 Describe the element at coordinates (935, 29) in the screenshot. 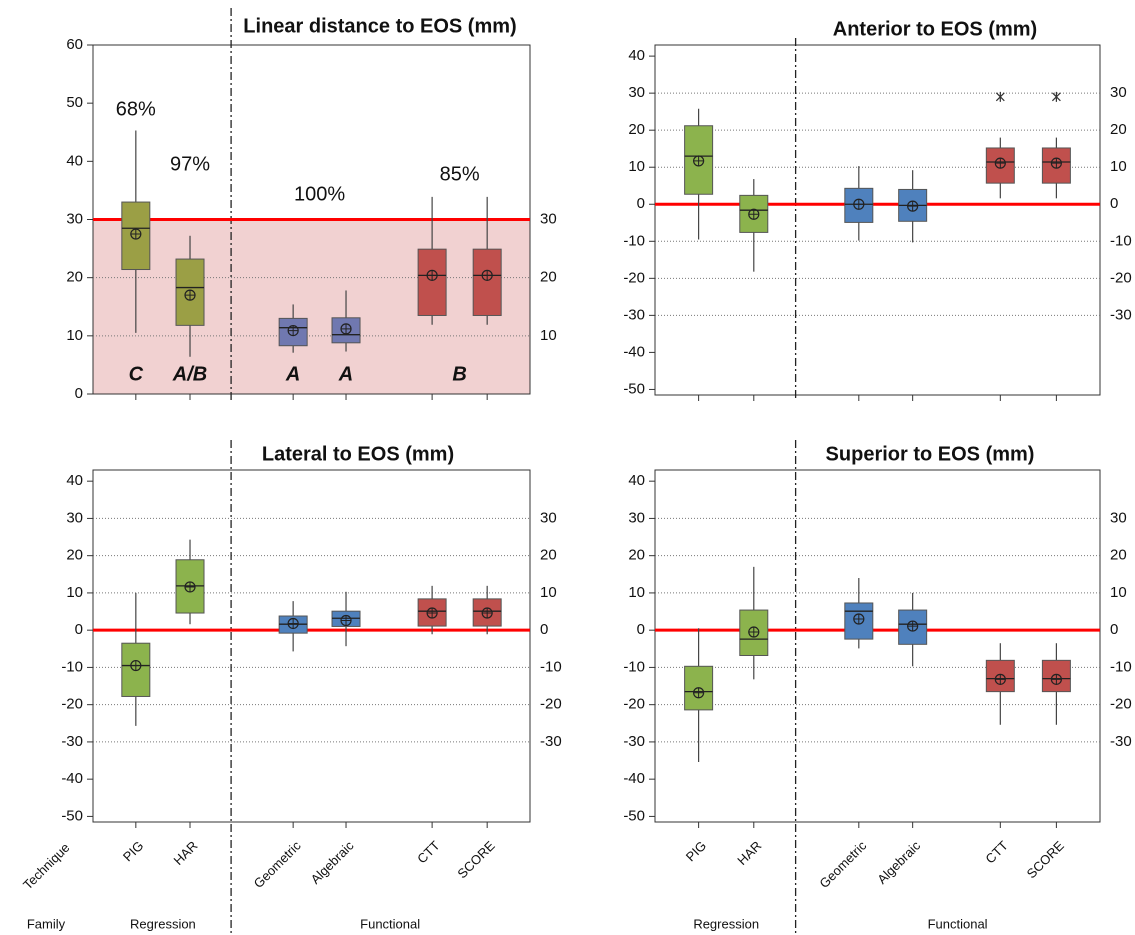

I see `chart-title: Anterior to EOS (mm)` at that location.